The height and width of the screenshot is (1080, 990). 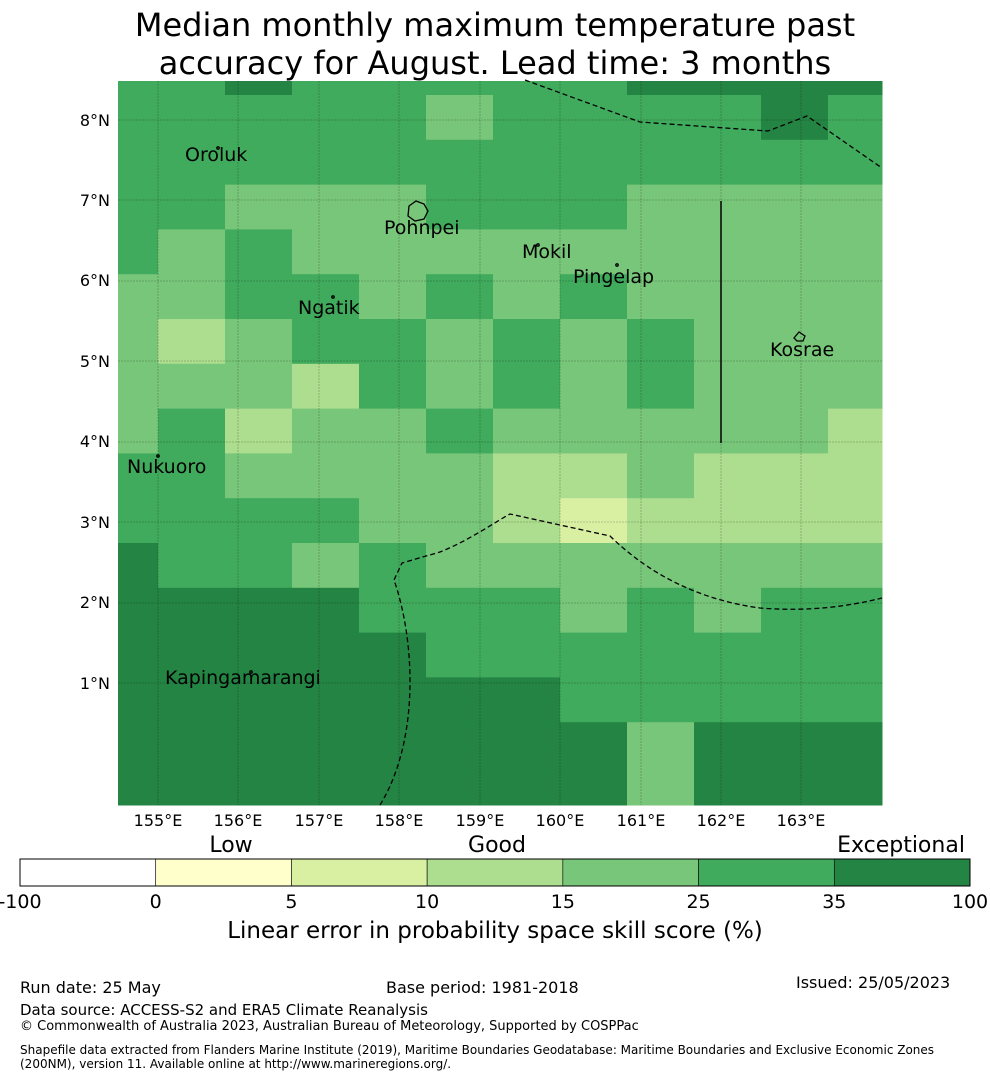 What do you see at coordinates (641, 820) in the screenshot?
I see `lon-tick-161: 161°E` at bounding box center [641, 820].